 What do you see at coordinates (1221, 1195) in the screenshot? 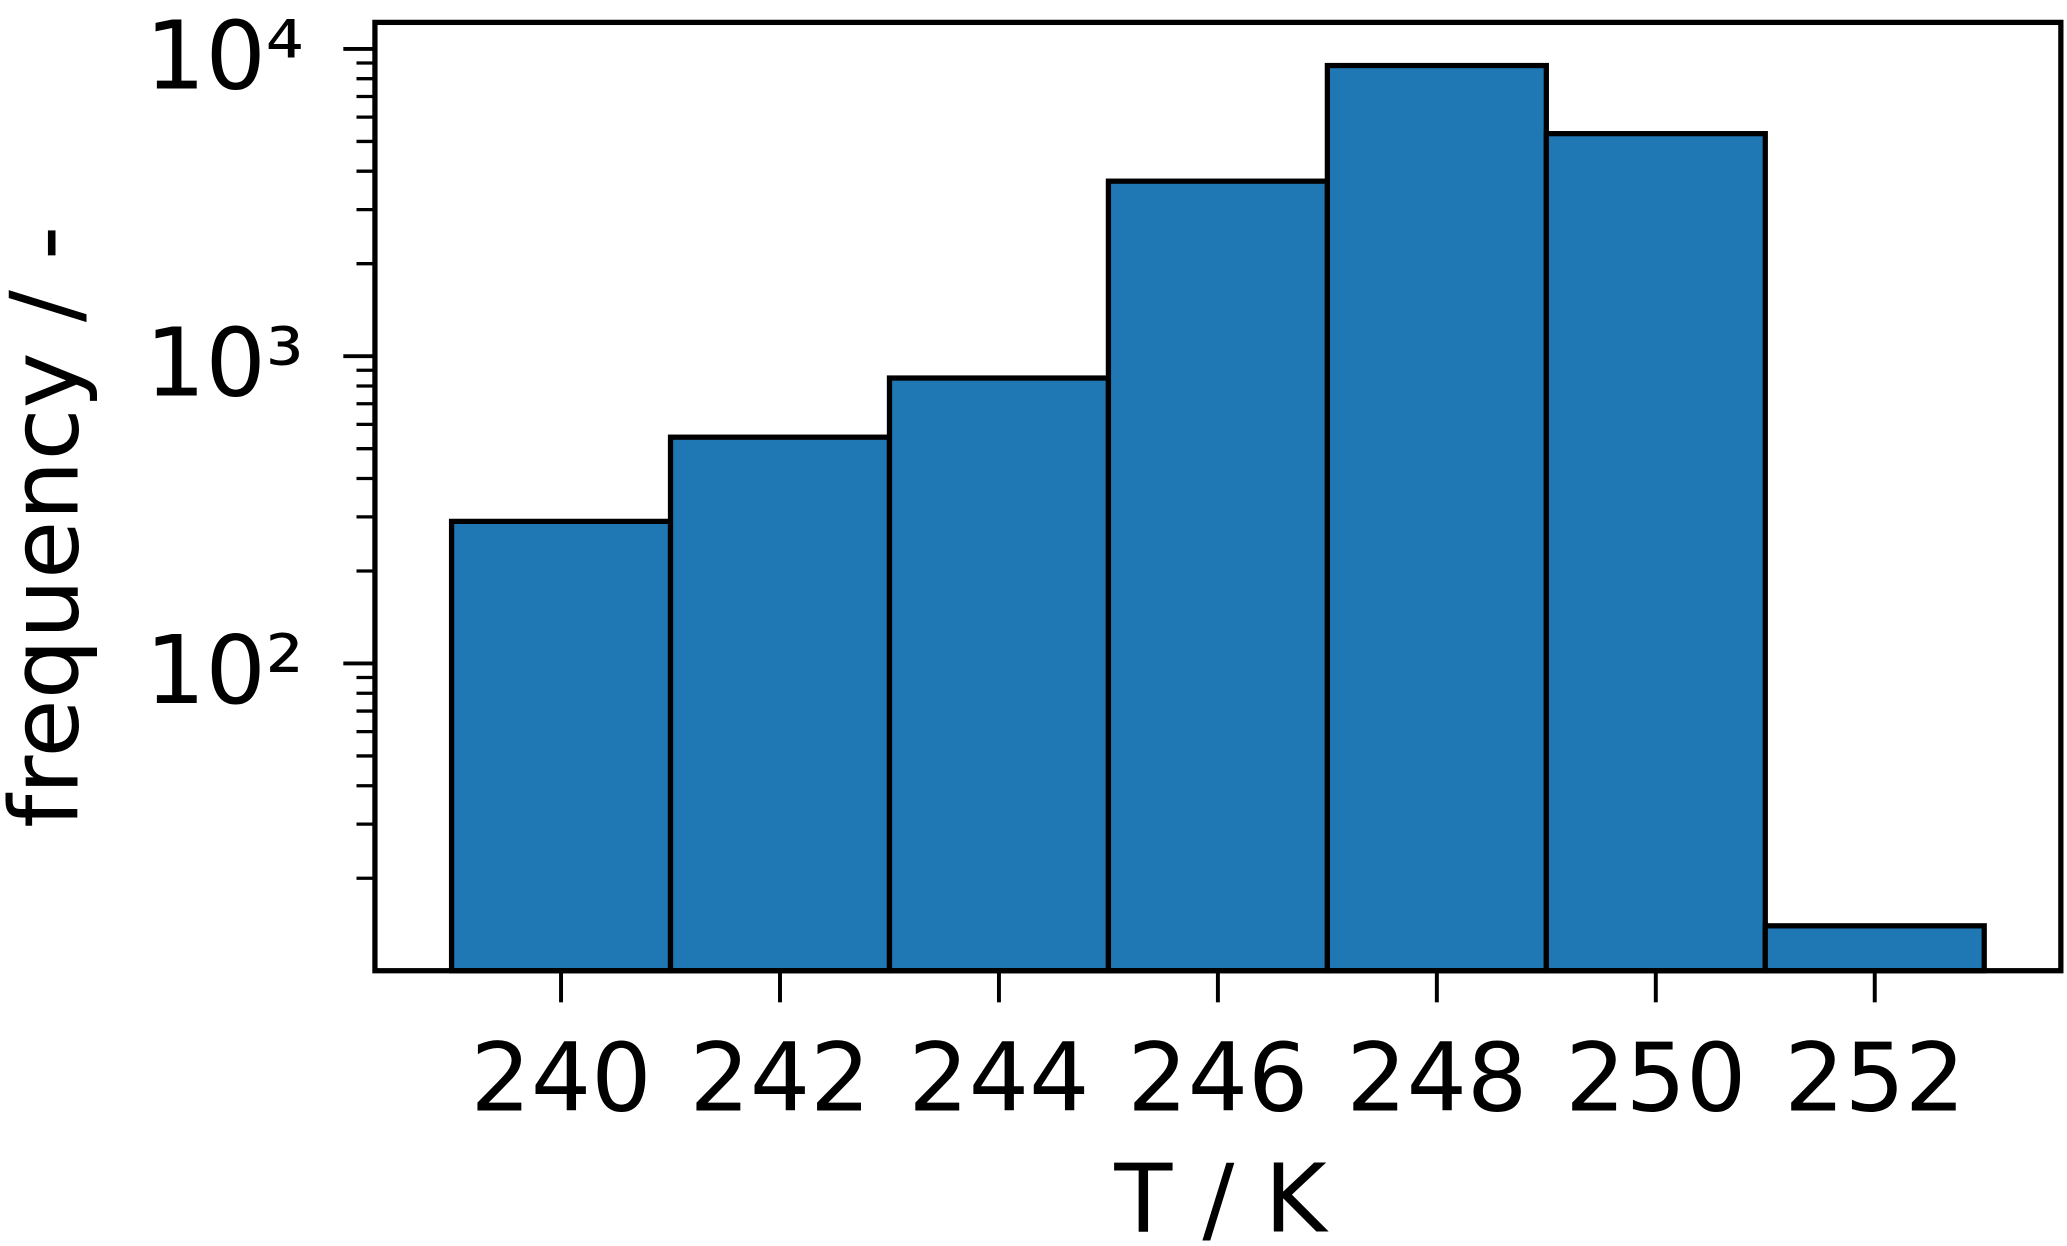
I see `x-axis-label: T / K` at bounding box center [1221, 1195].